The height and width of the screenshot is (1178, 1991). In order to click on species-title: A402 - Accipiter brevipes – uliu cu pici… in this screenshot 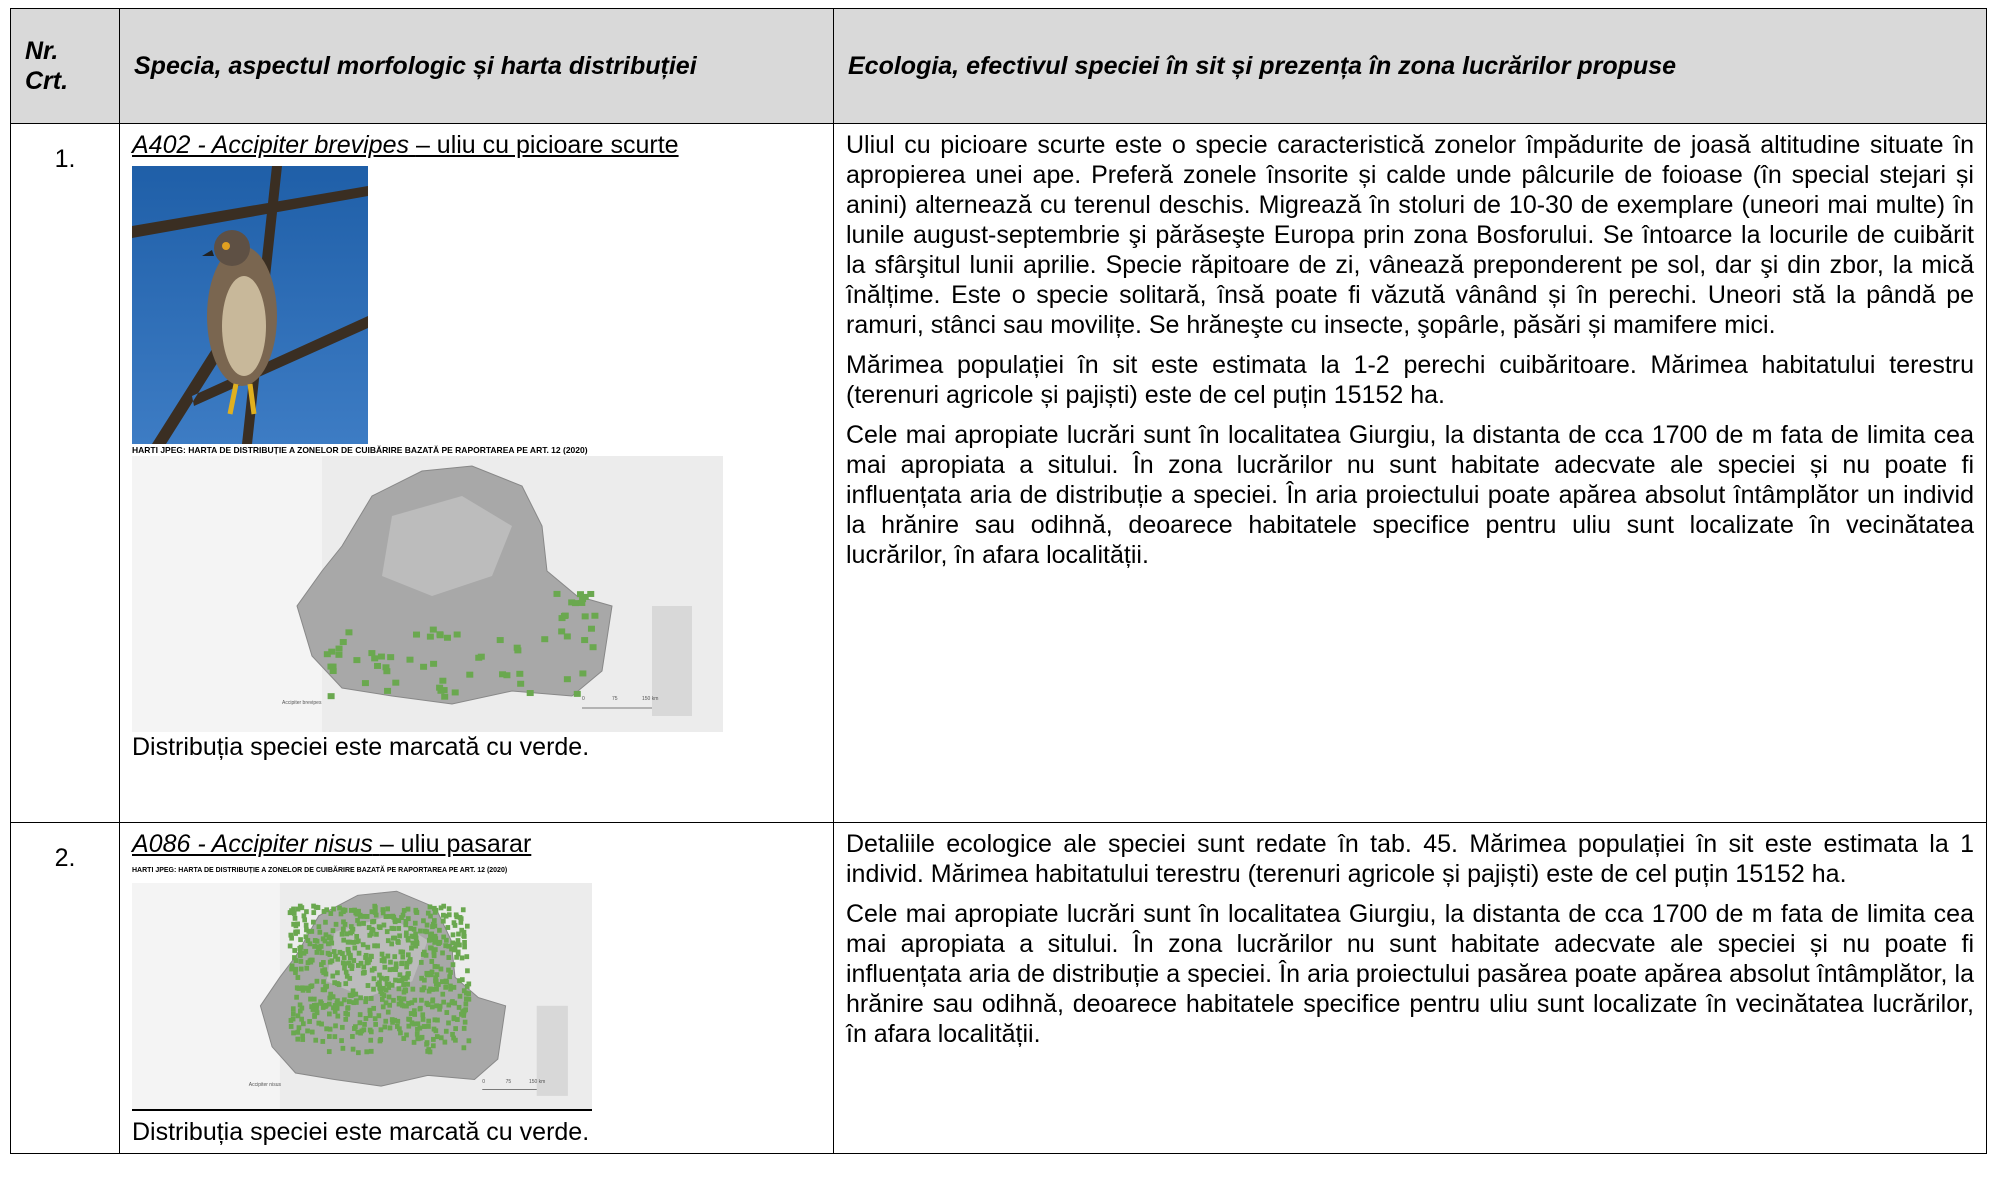, I will do `click(476, 145)`.